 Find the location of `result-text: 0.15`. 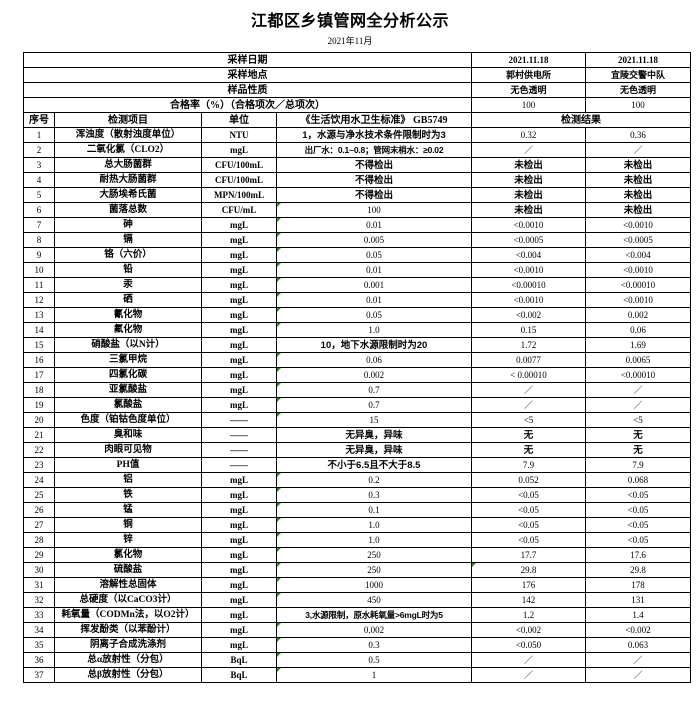

result-text: 0.15 is located at coordinates (528, 329).